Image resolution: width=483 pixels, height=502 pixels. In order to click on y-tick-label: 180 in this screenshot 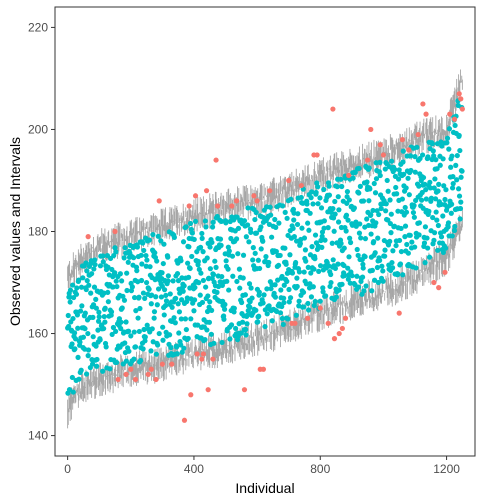, I will do `click(38, 232)`.